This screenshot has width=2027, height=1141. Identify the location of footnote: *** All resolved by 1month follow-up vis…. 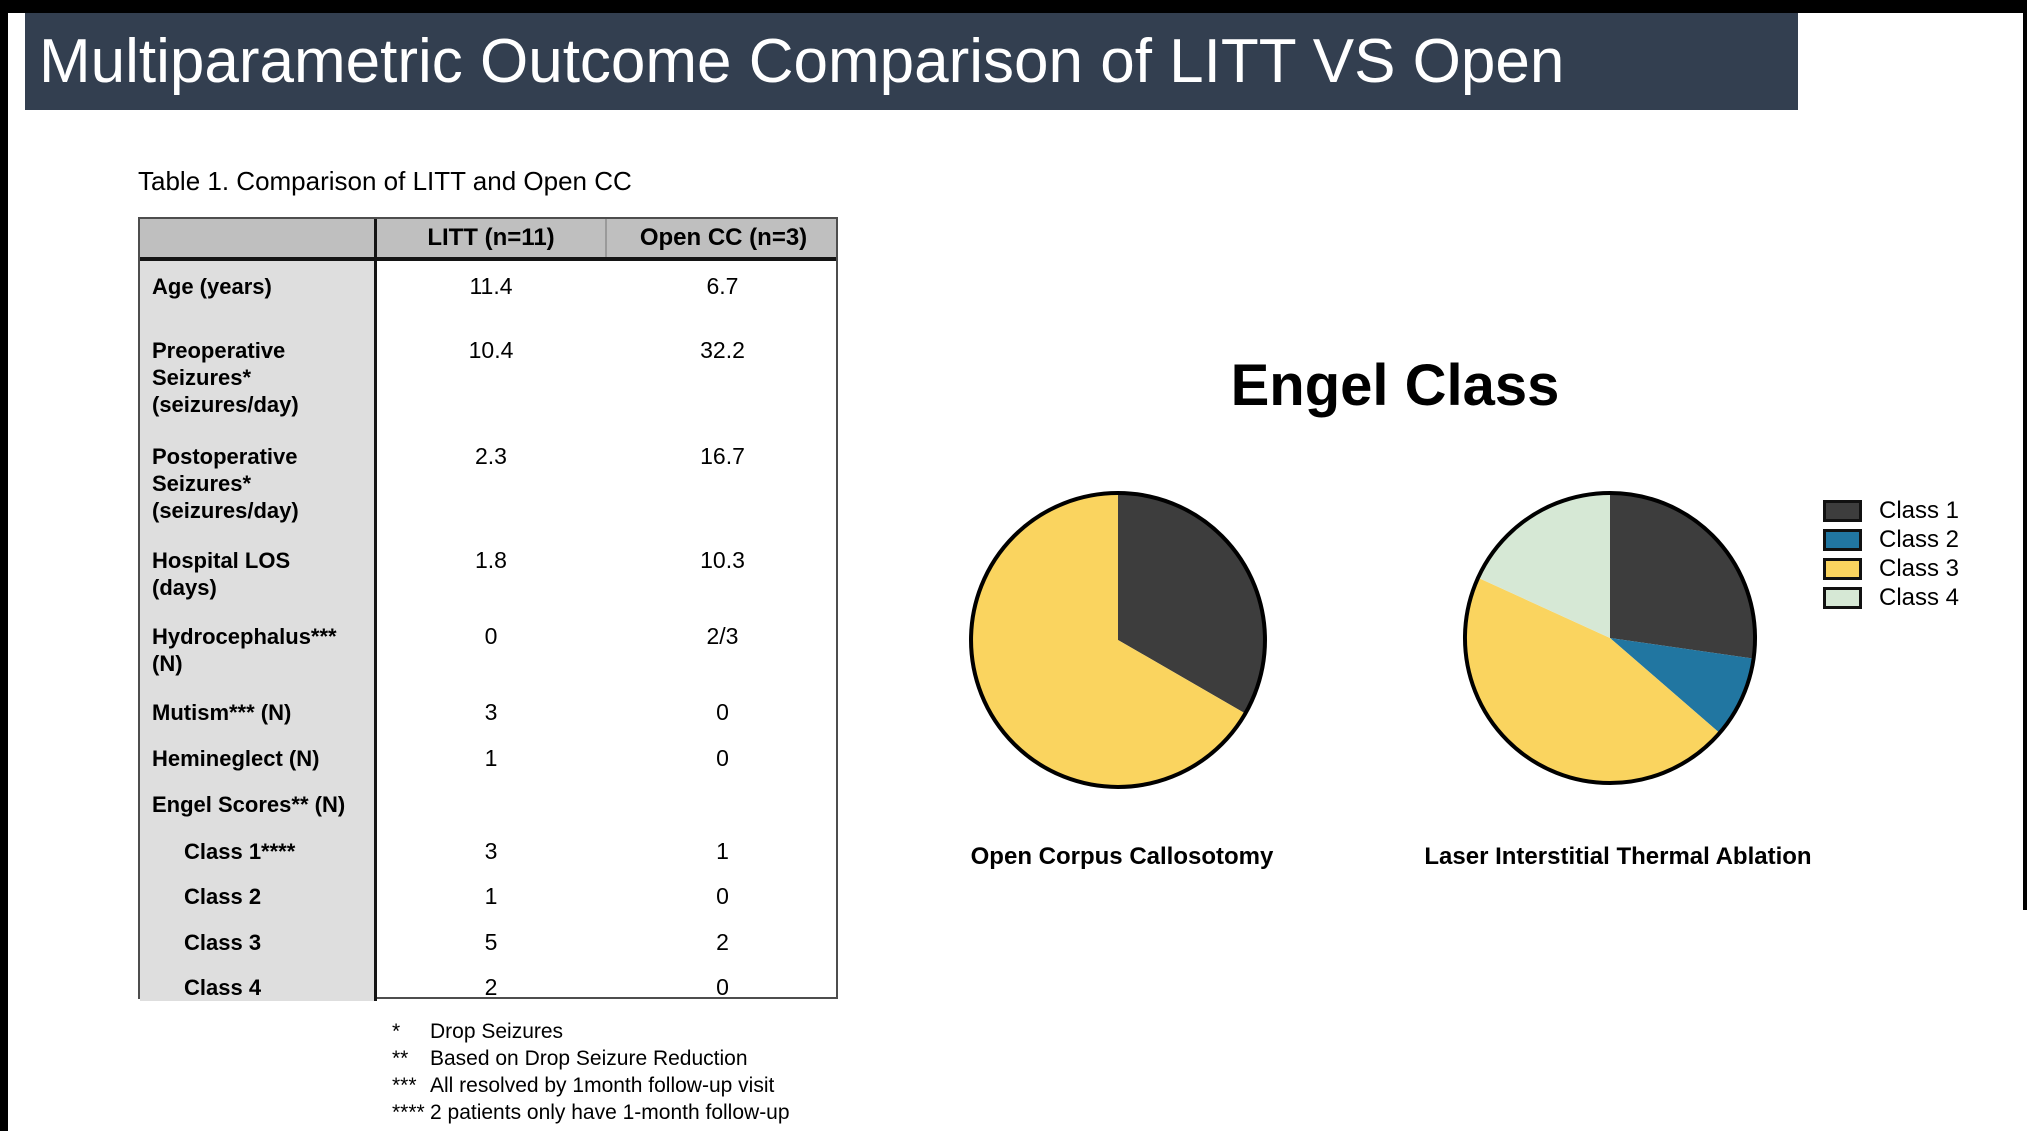
(591, 1085).